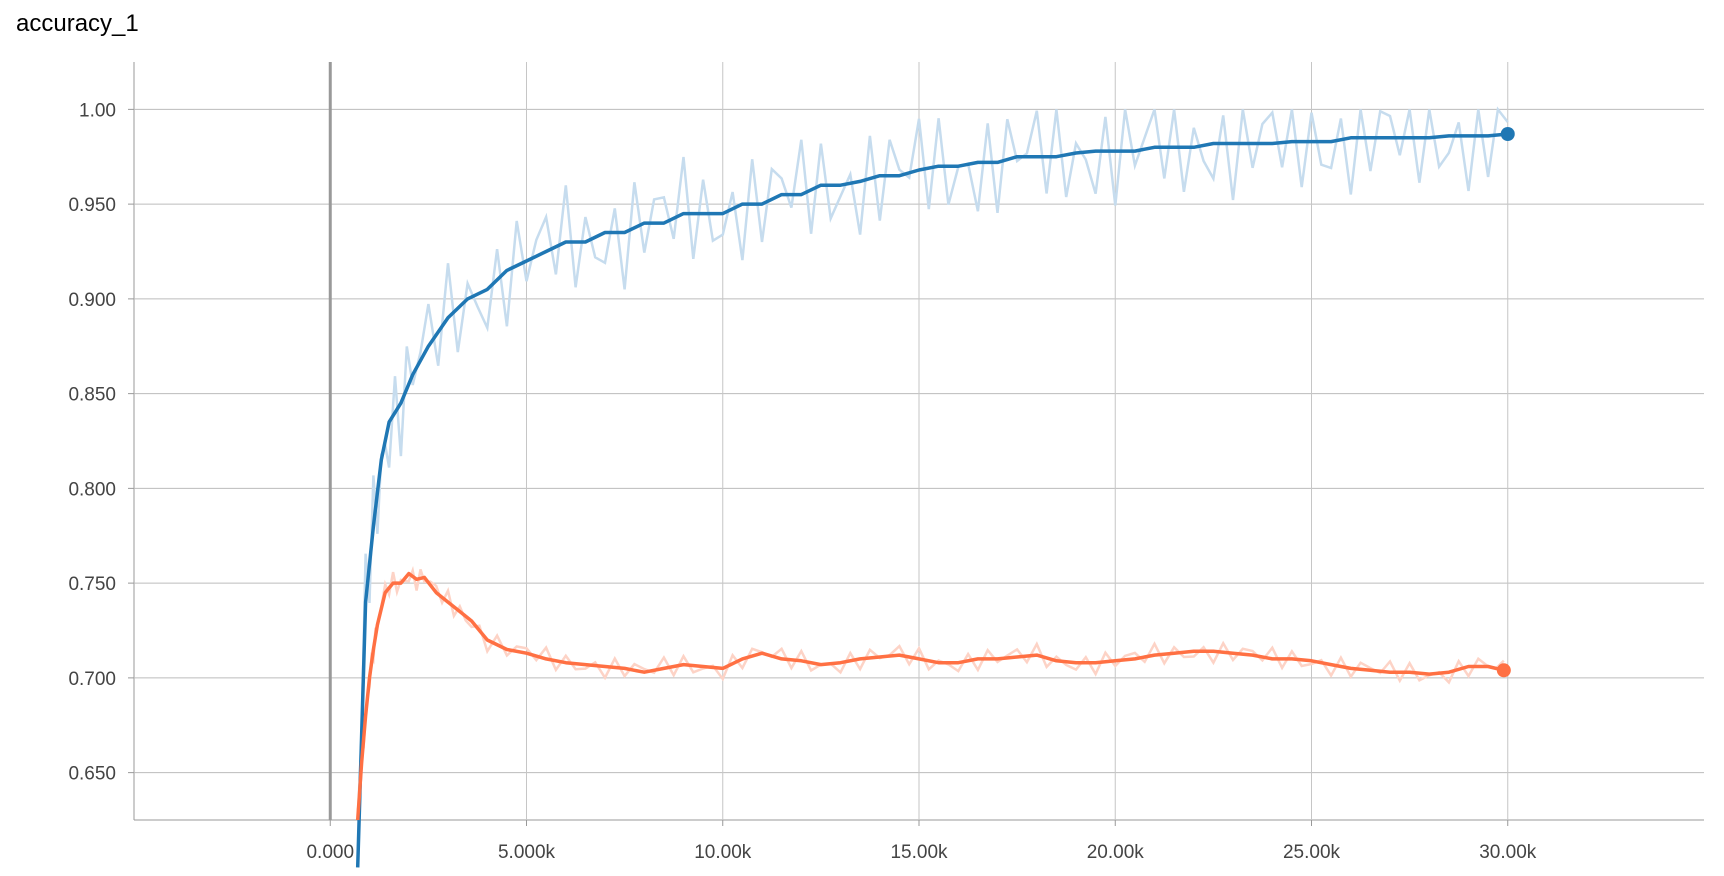 This screenshot has width=1724, height=876. Describe the element at coordinates (92, 774) in the screenshot. I see `y-tick-label: 0.650` at that location.